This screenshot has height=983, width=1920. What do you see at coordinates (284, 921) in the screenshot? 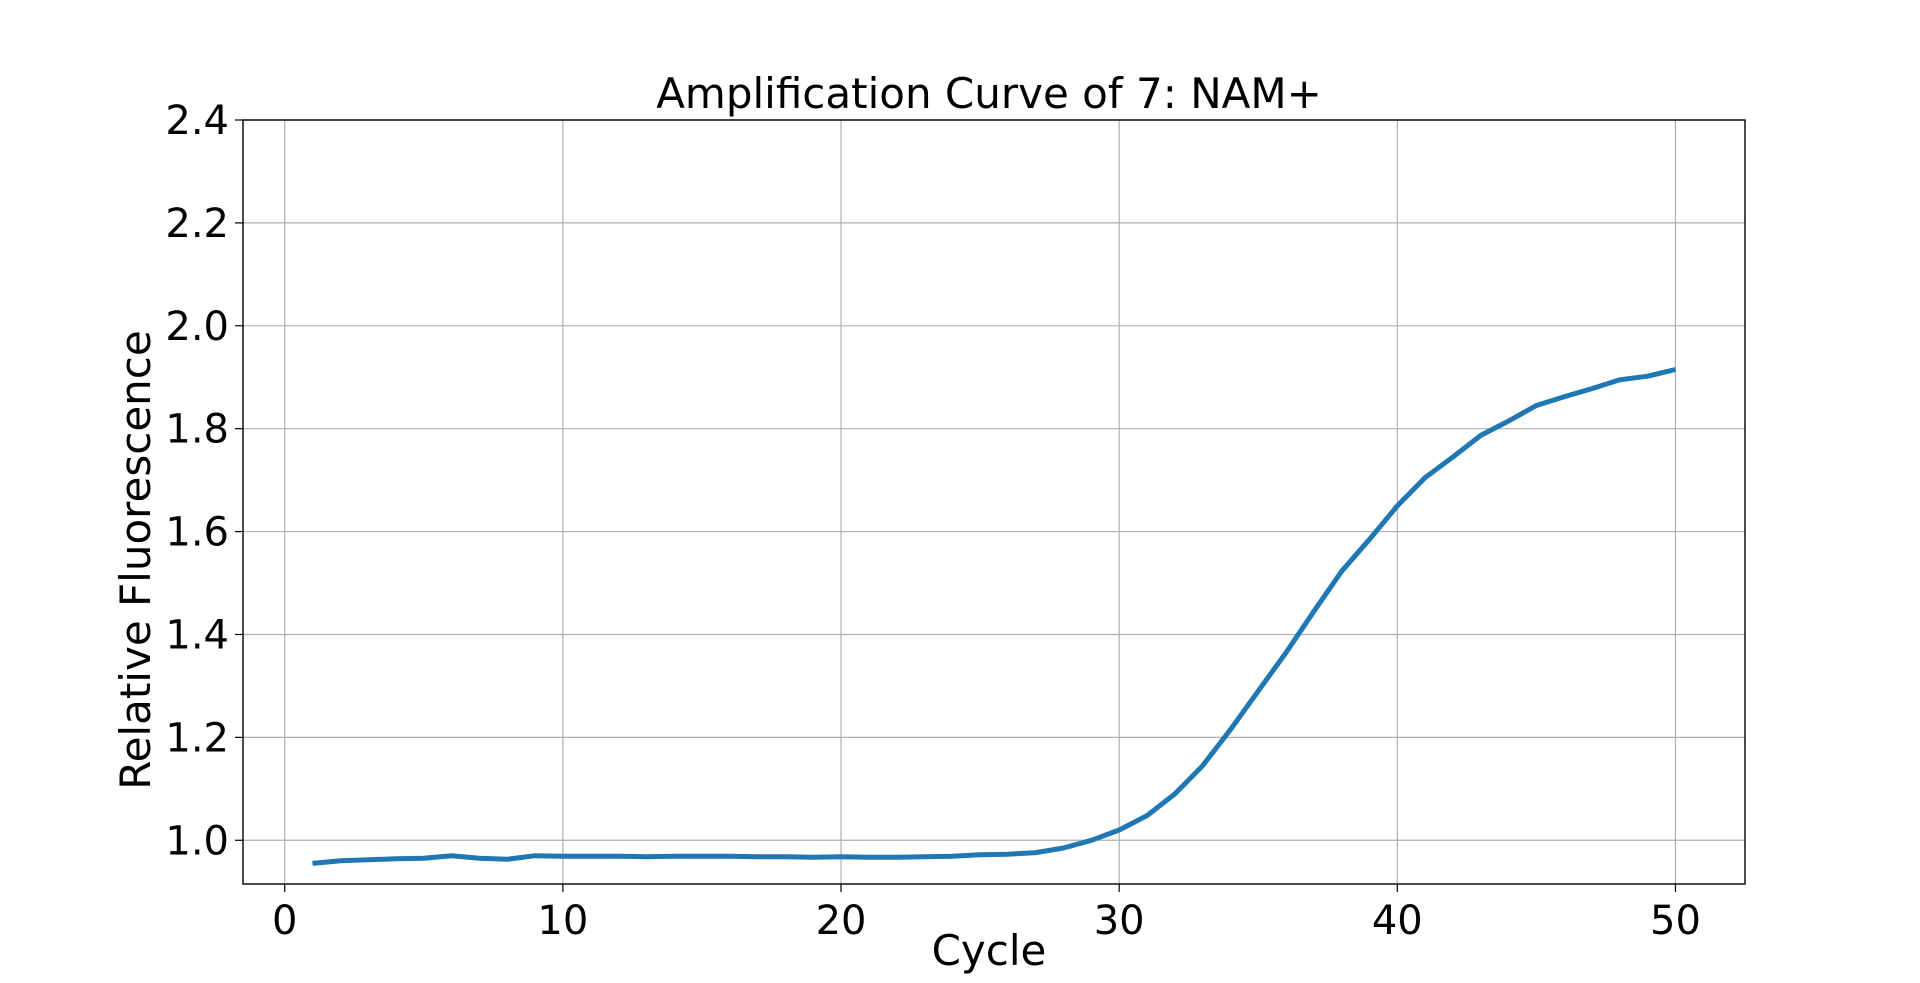
I see `x-tick-label: 0` at bounding box center [284, 921].